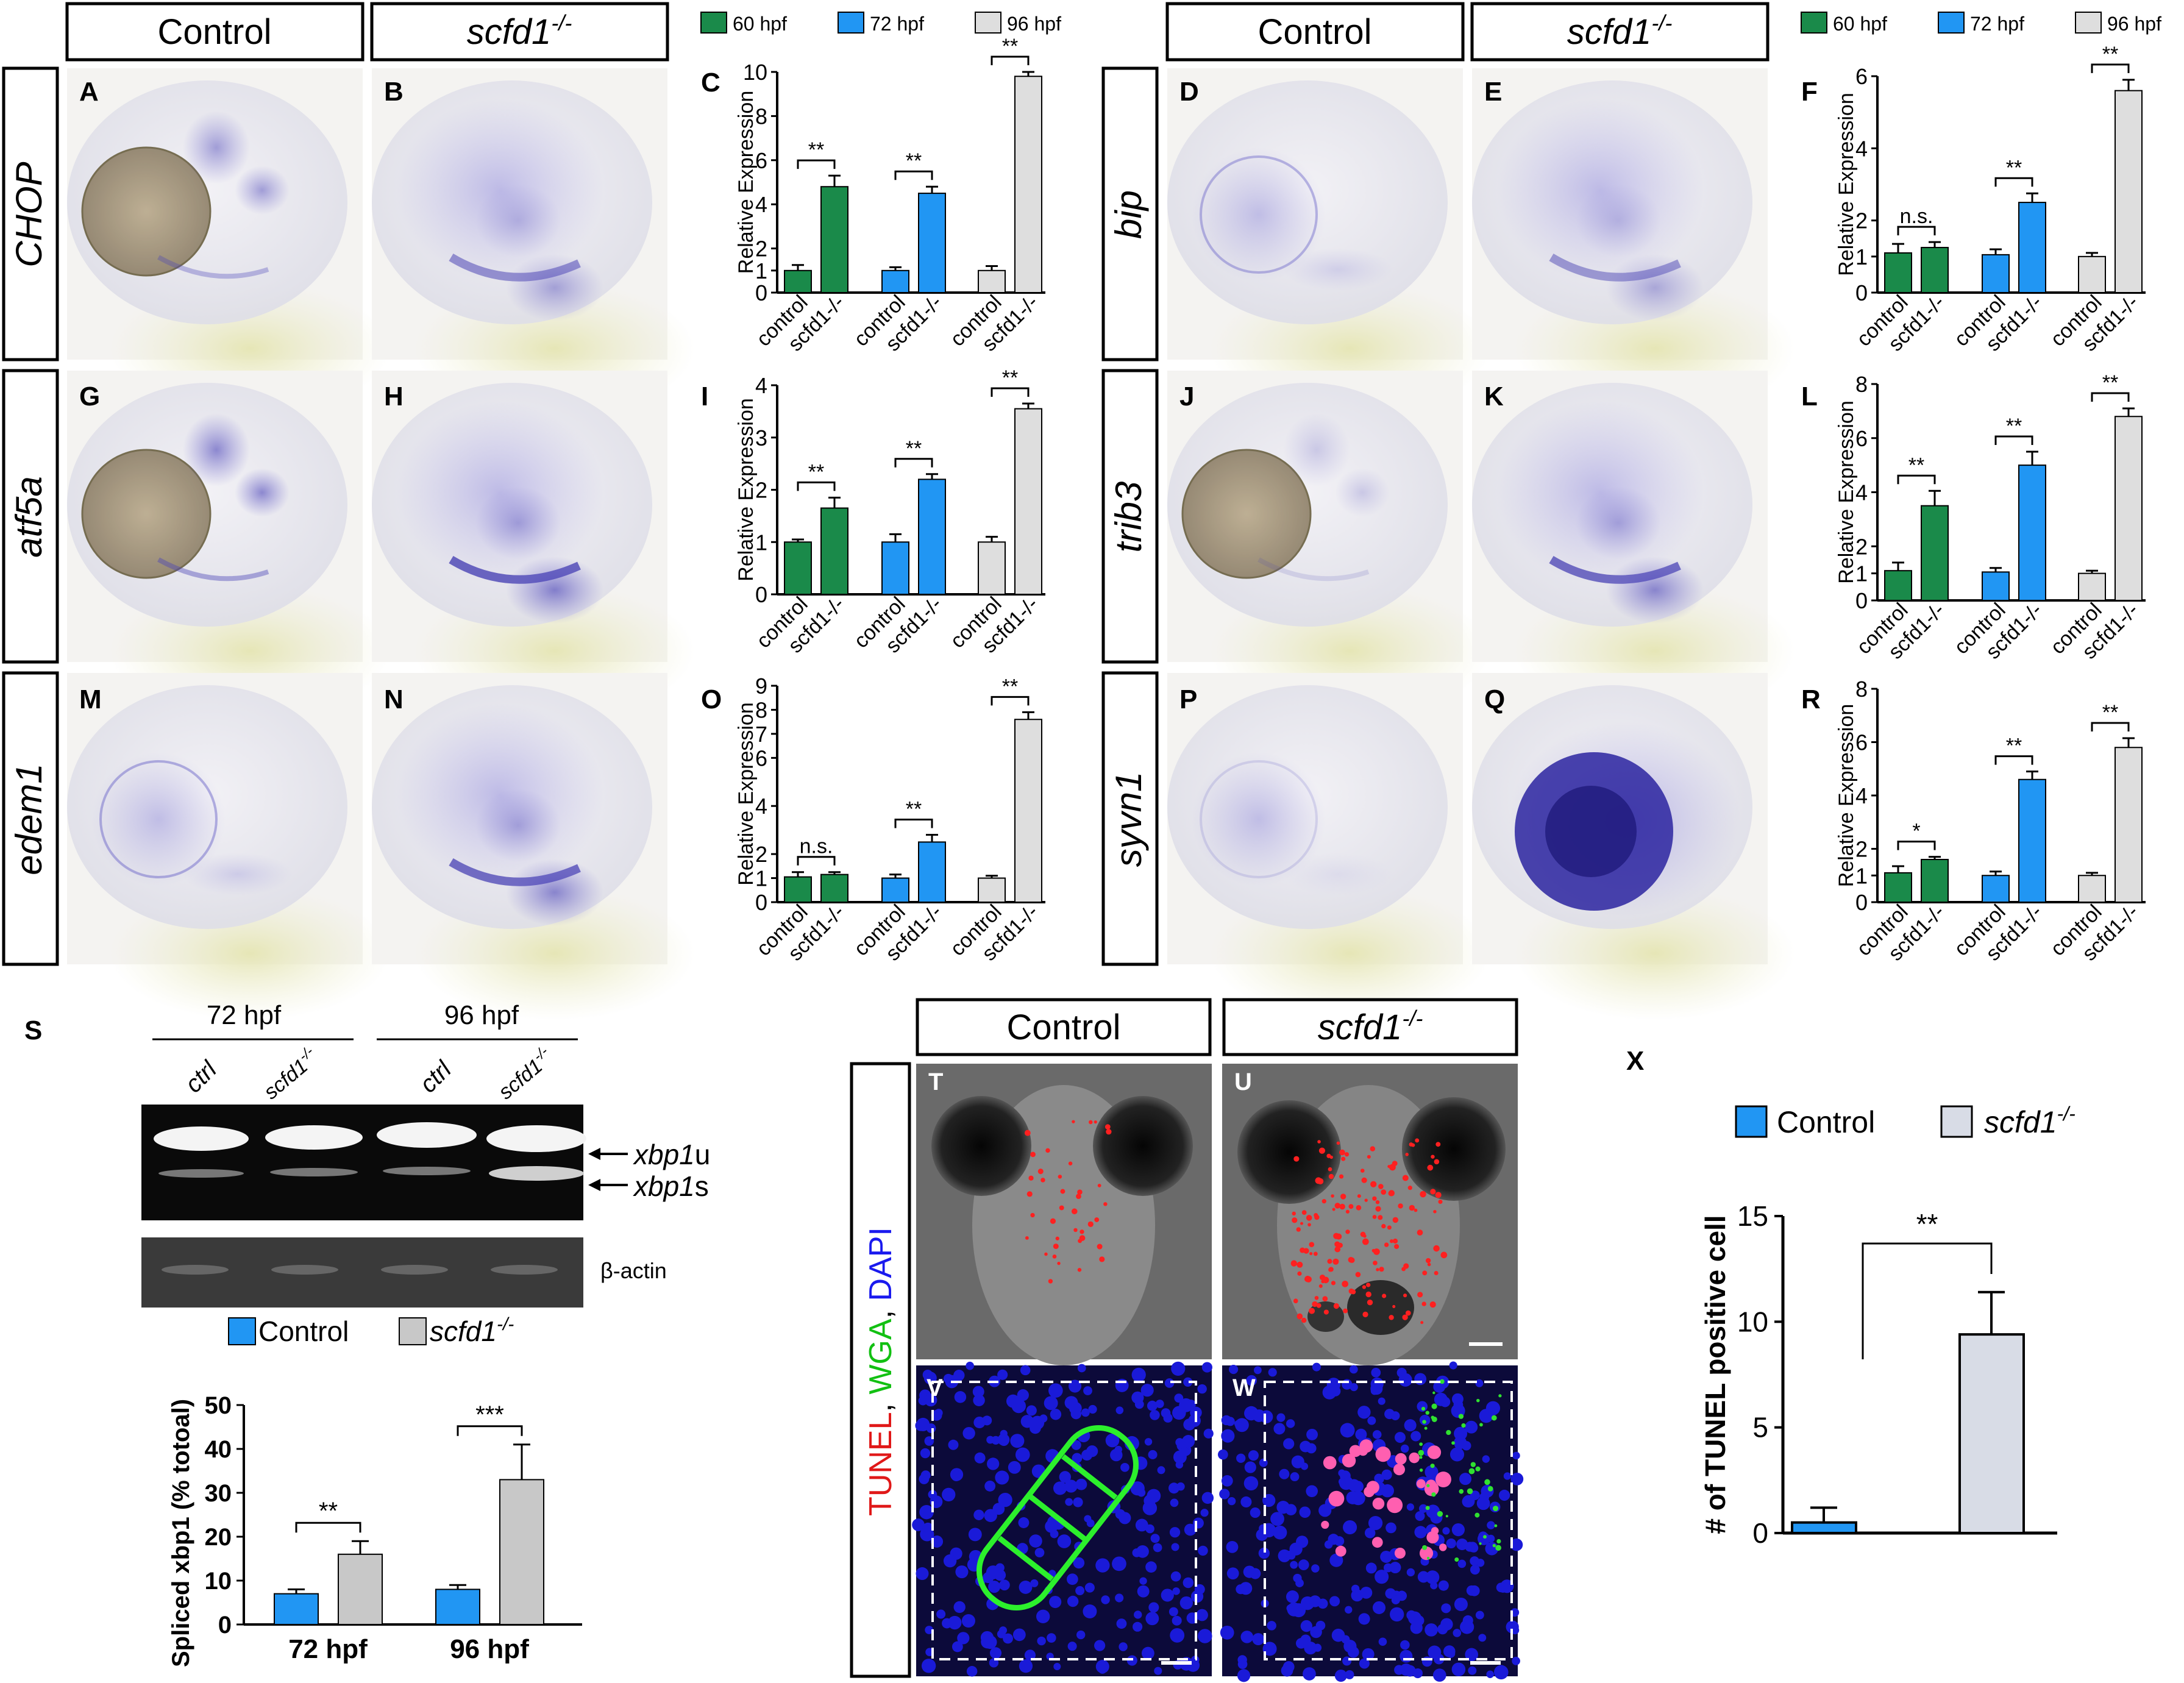  I want to click on legend-x-mutant: scfd1-/-, so click(2030, 1121).